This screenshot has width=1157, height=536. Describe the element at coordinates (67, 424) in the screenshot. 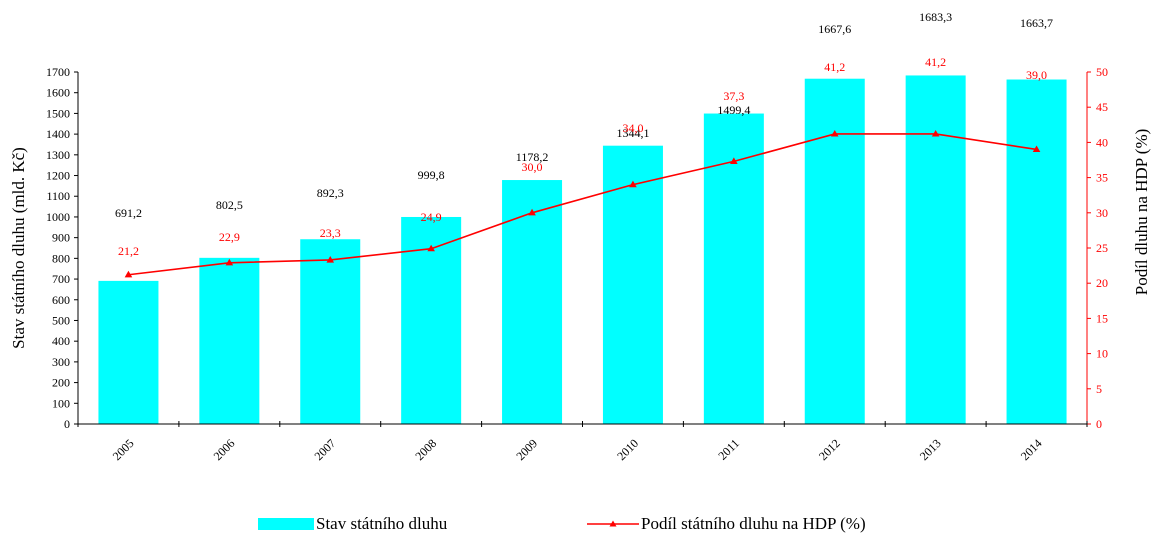

I see `y-tick-label-left: 0` at that location.